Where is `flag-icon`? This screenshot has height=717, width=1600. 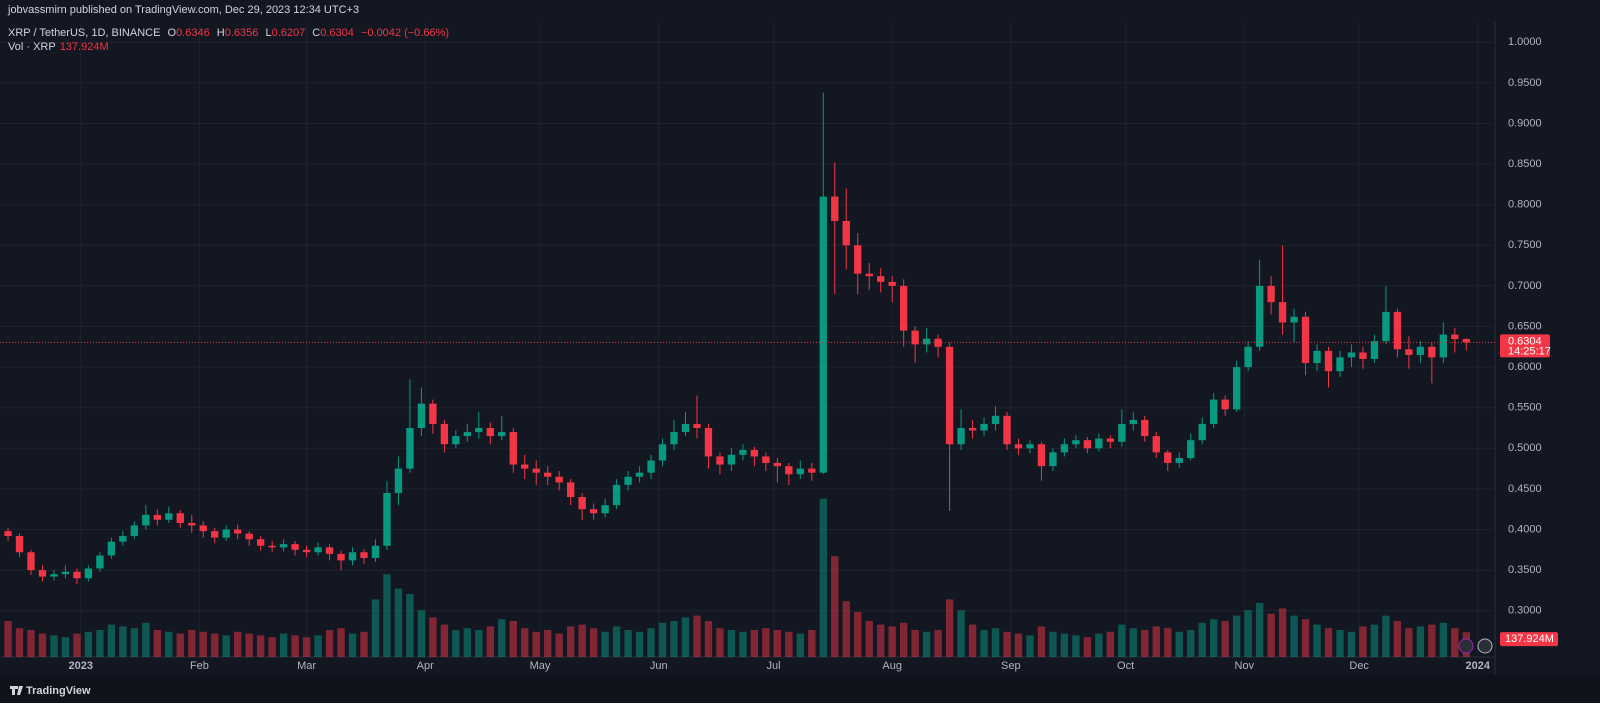 flag-icon is located at coordinates (1485, 646).